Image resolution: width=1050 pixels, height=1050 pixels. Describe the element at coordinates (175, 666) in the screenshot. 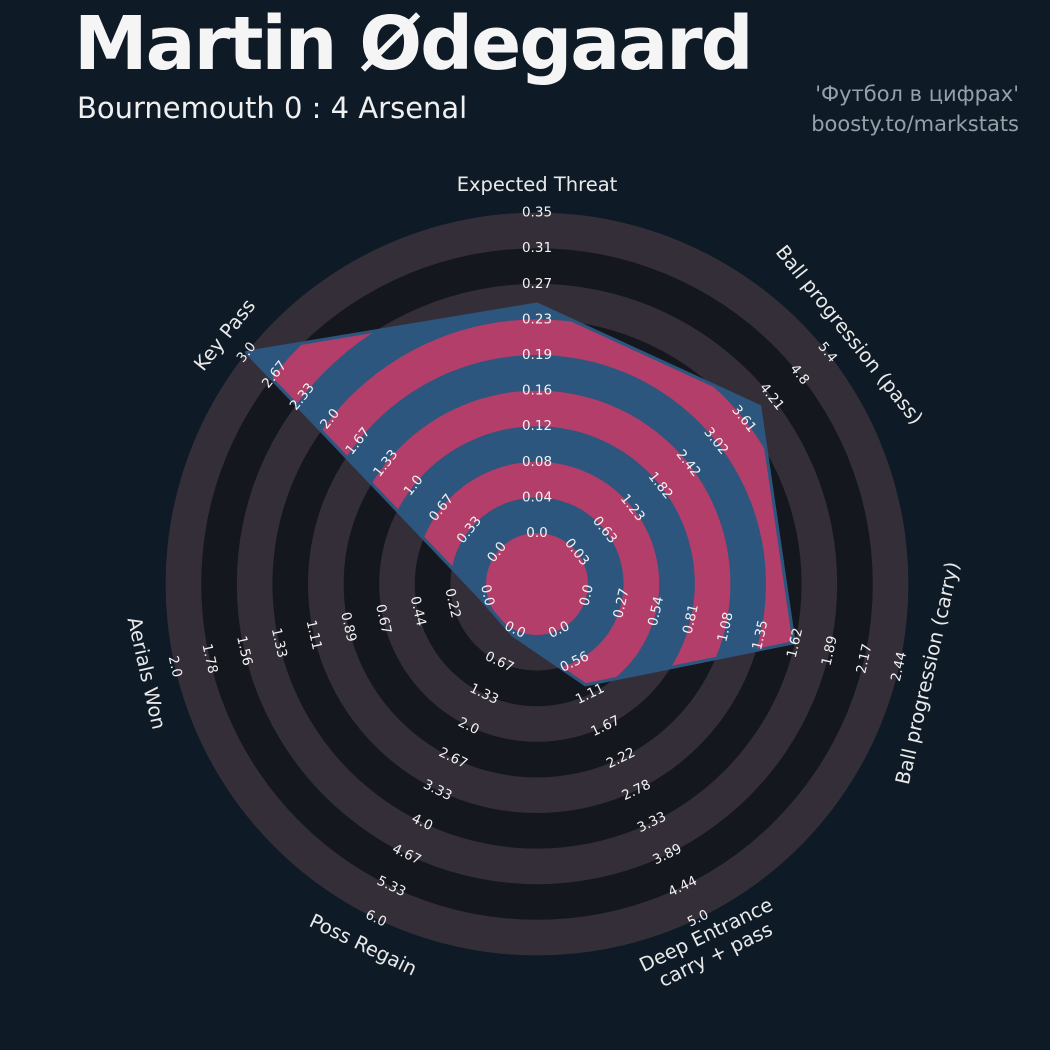

I see `tick-label-aerials-won-9: 2.0` at that location.